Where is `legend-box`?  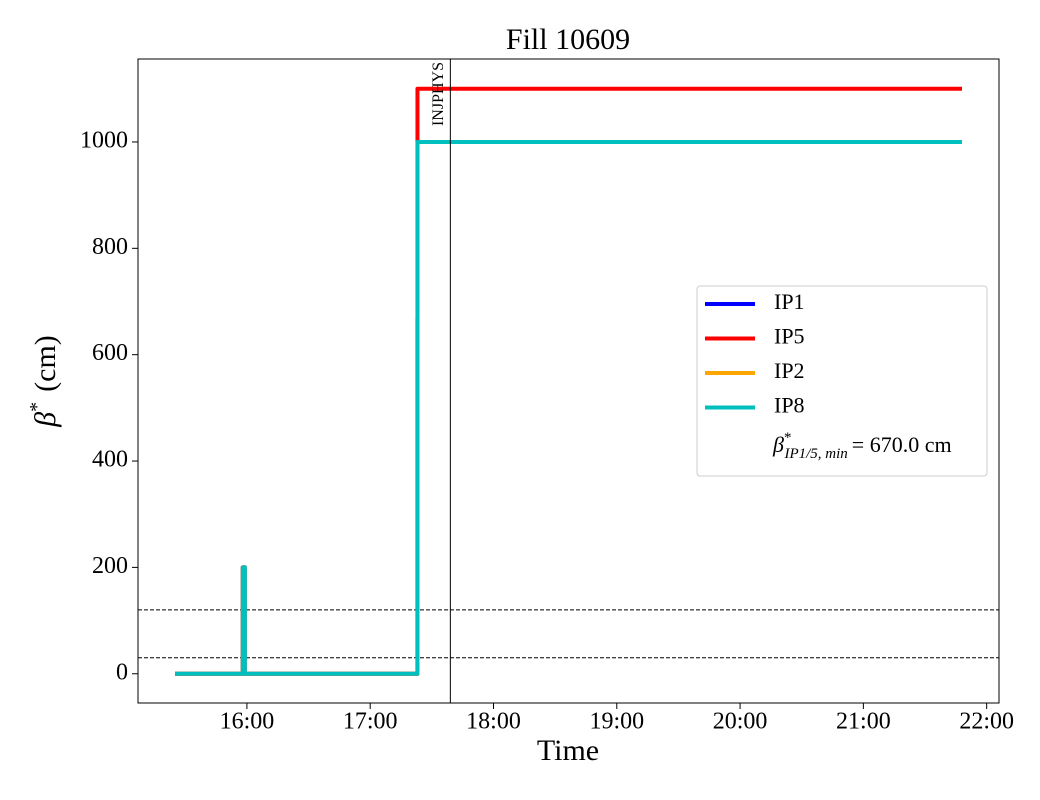
legend-box is located at coordinates (842, 381).